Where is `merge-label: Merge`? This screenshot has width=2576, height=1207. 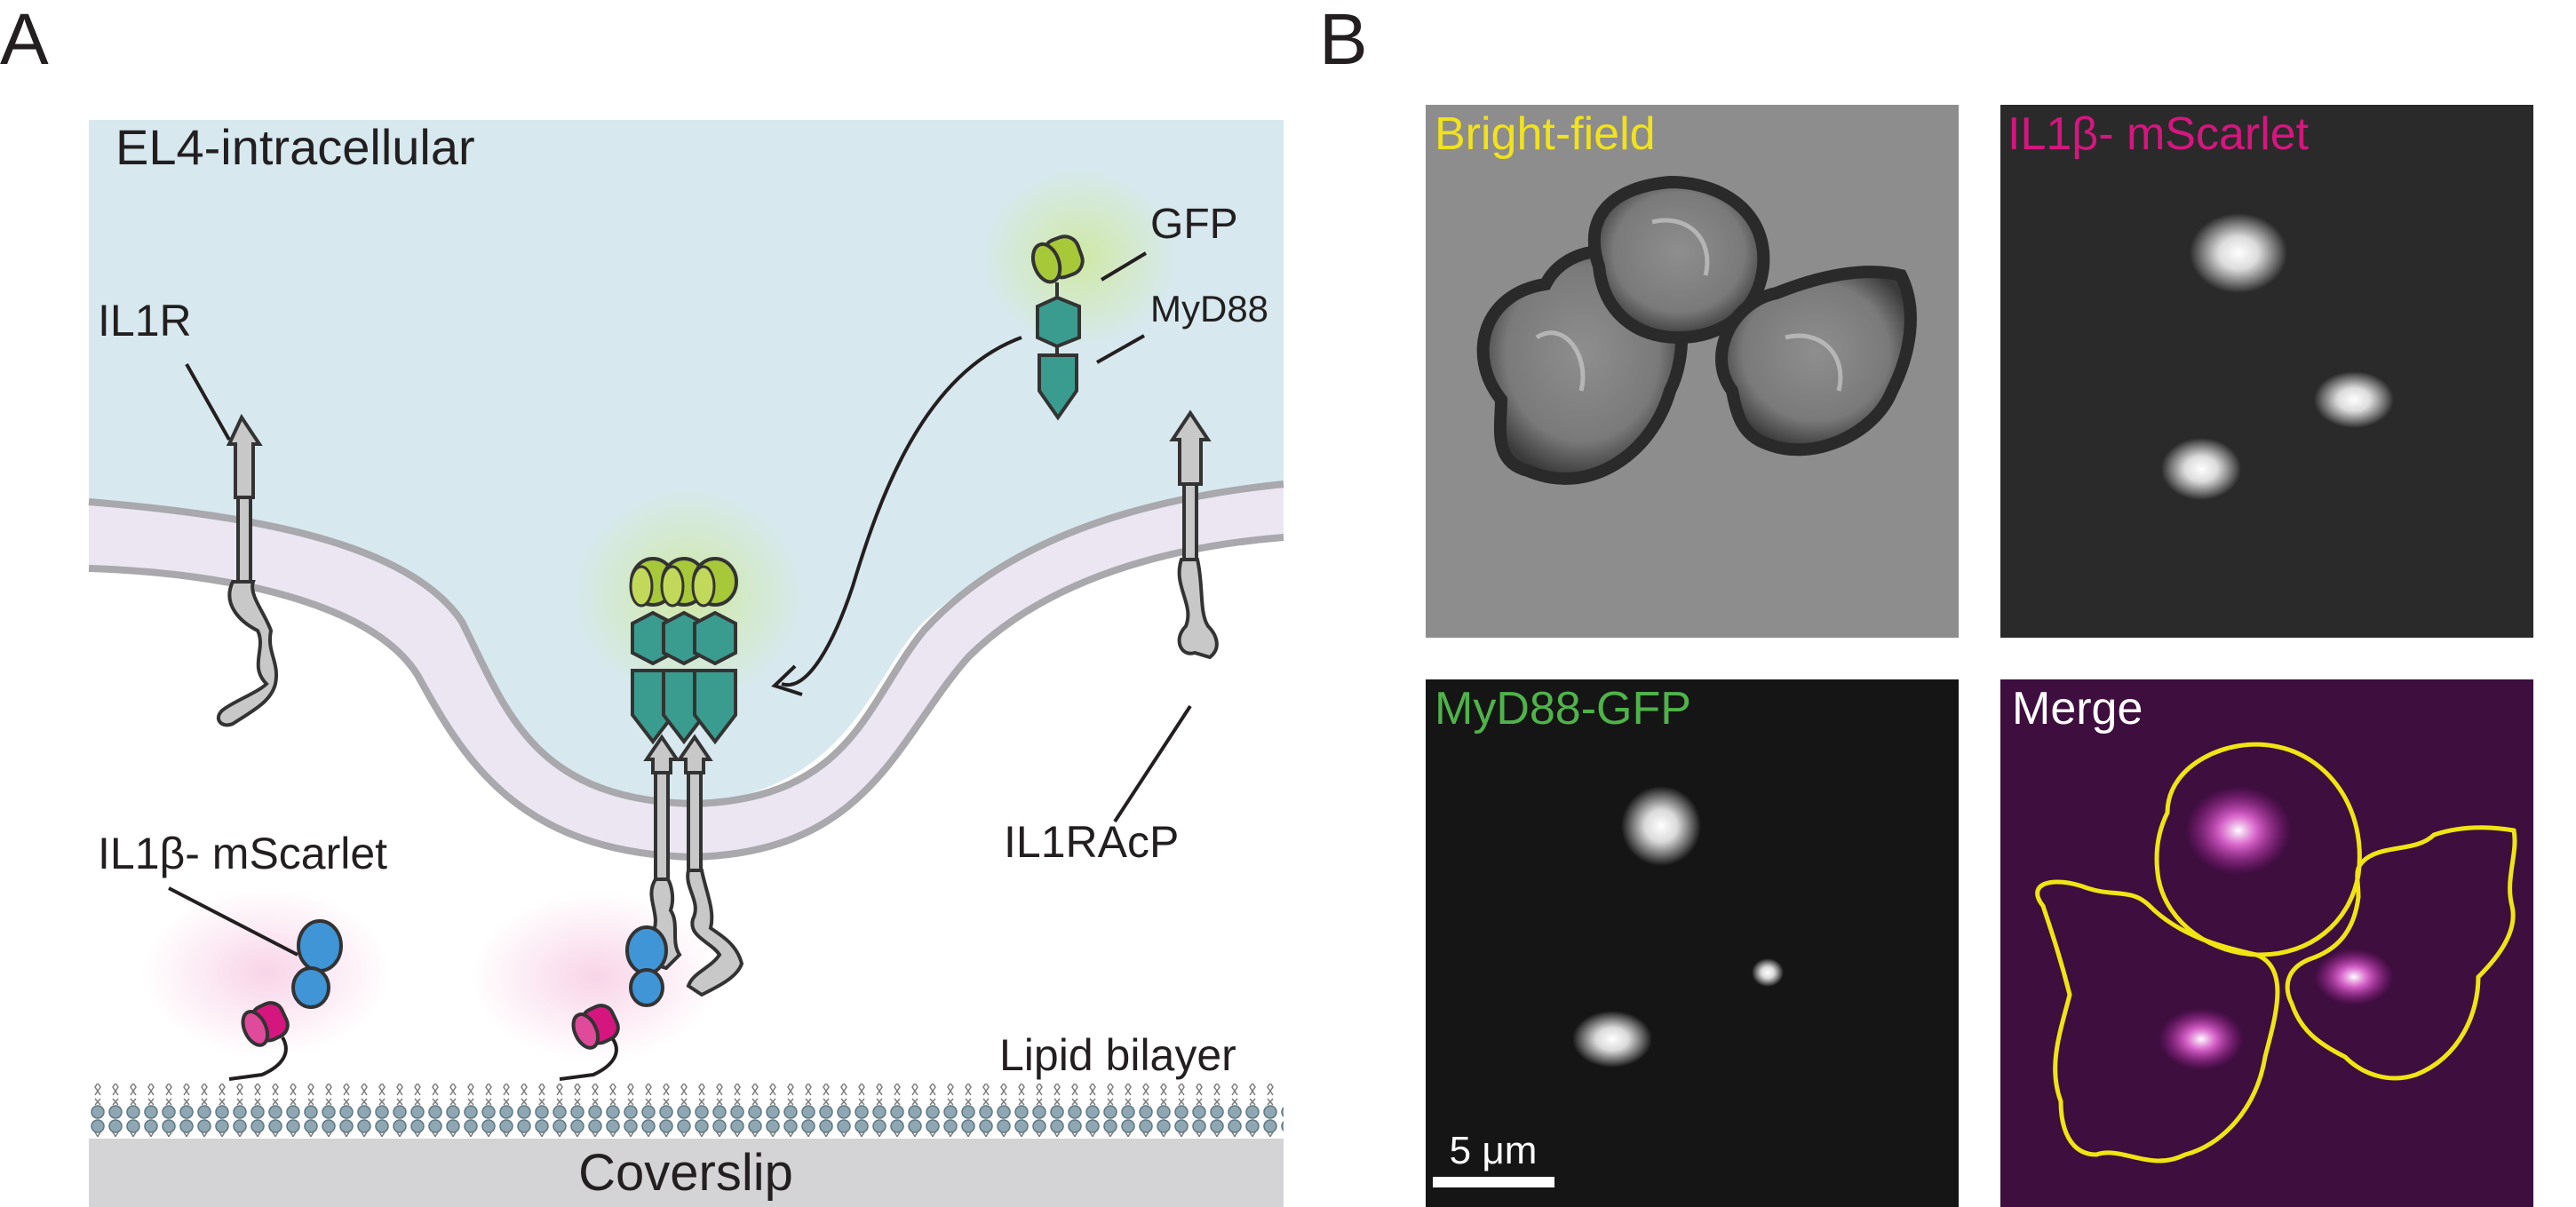
merge-label: Merge is located at coordinates (2077, 709).